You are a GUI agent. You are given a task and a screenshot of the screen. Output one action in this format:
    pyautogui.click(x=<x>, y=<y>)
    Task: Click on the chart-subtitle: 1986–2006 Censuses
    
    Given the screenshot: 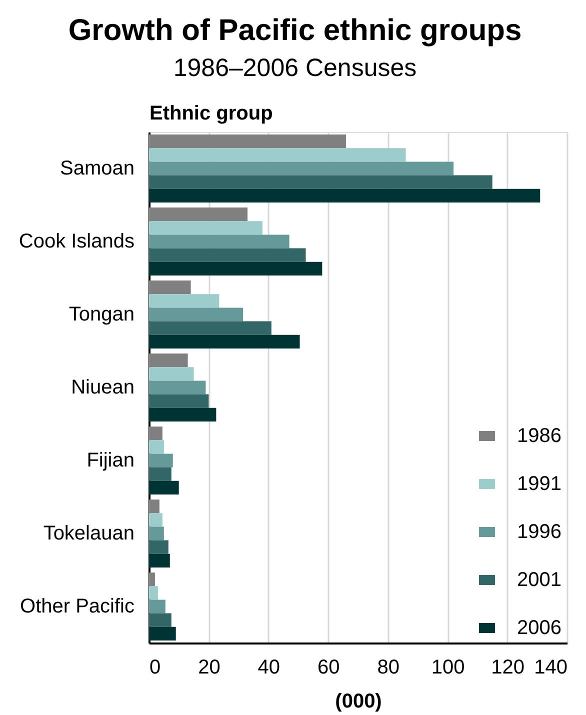 What is the action you would take?
    pyautogui.click(x=295, y=68)
    